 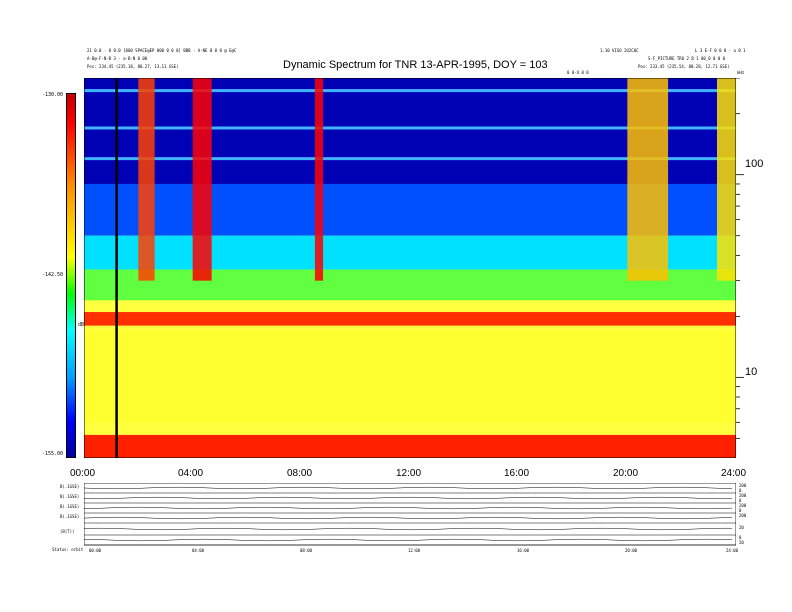 What do you see at coordinates (95, 550) in the screenshot?
I see `lower-x-tick-0: 00:00` at bounding box center [95, 550].